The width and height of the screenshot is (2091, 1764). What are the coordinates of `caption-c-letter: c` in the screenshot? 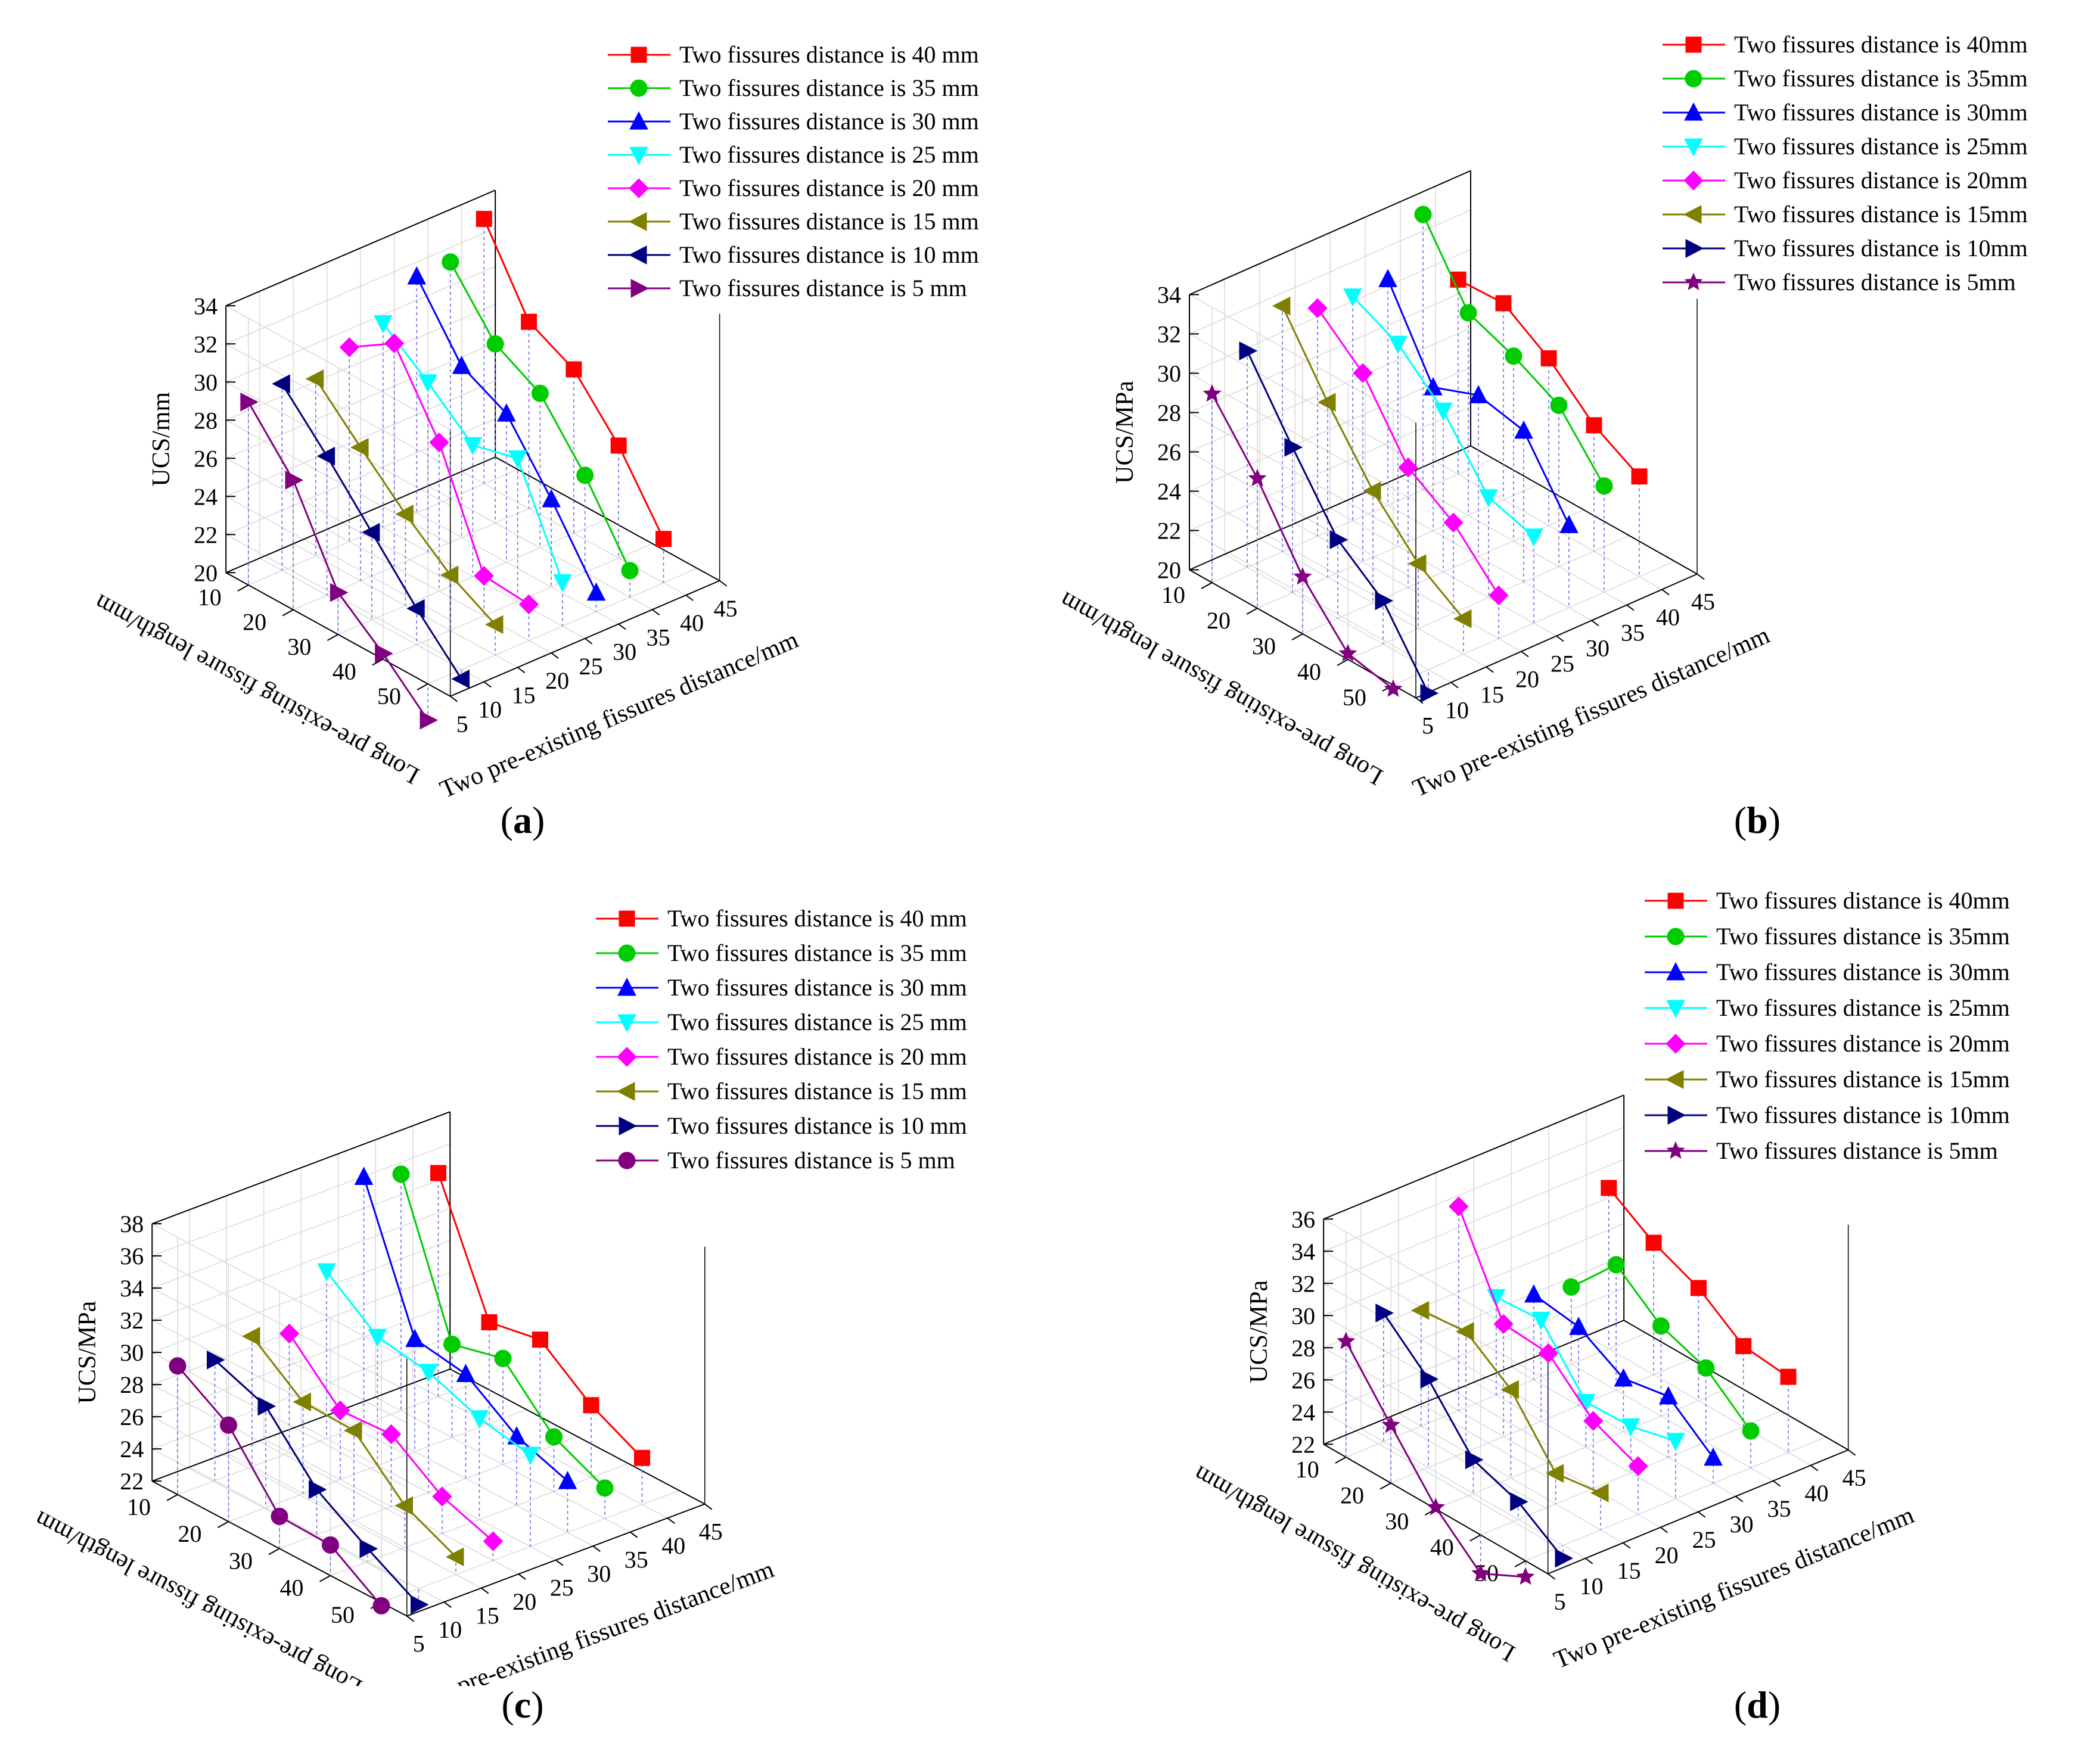 It's located at (523, 1705).